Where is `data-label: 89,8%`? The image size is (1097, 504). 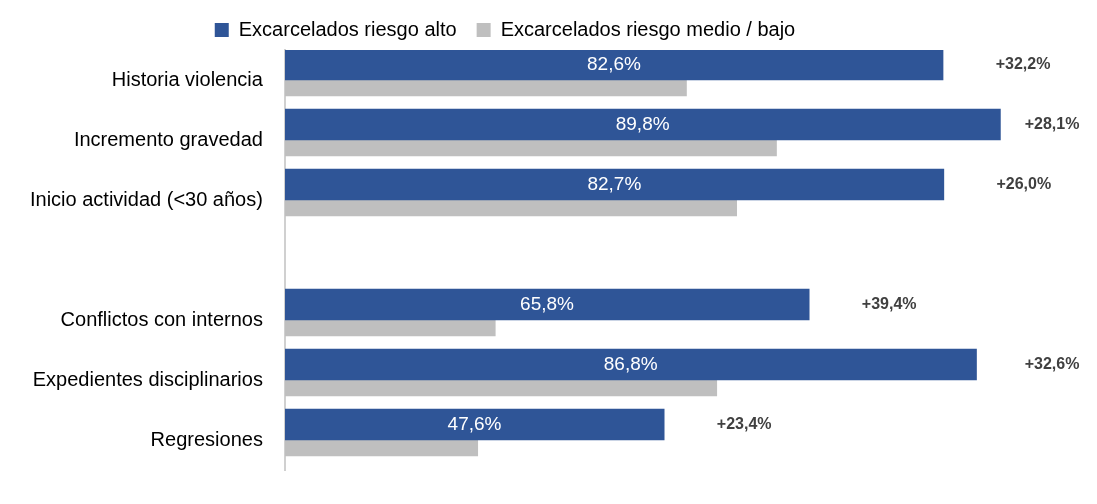
data-label: 89,8% is located at coordinates (642, 123).